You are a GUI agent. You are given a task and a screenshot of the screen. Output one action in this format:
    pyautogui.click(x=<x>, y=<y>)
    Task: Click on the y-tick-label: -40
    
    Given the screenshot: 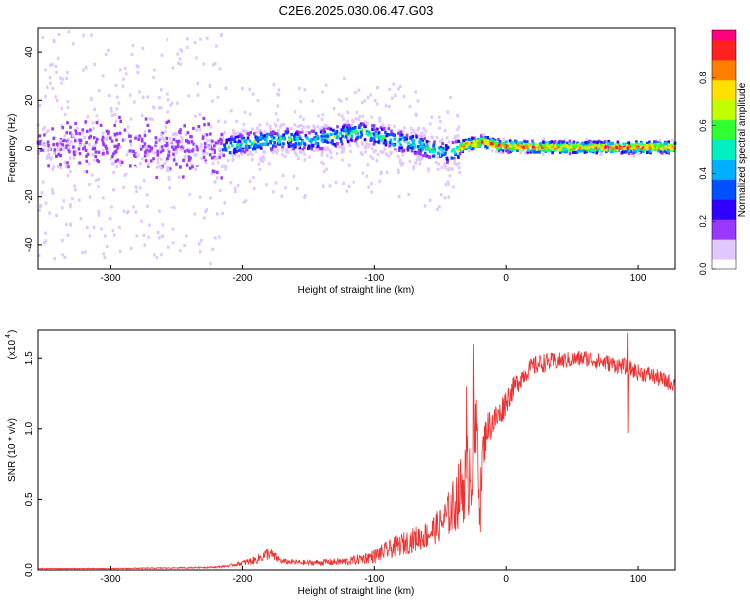 What is the action you would take?
    pyautogui.click(x=29, y=244)
    